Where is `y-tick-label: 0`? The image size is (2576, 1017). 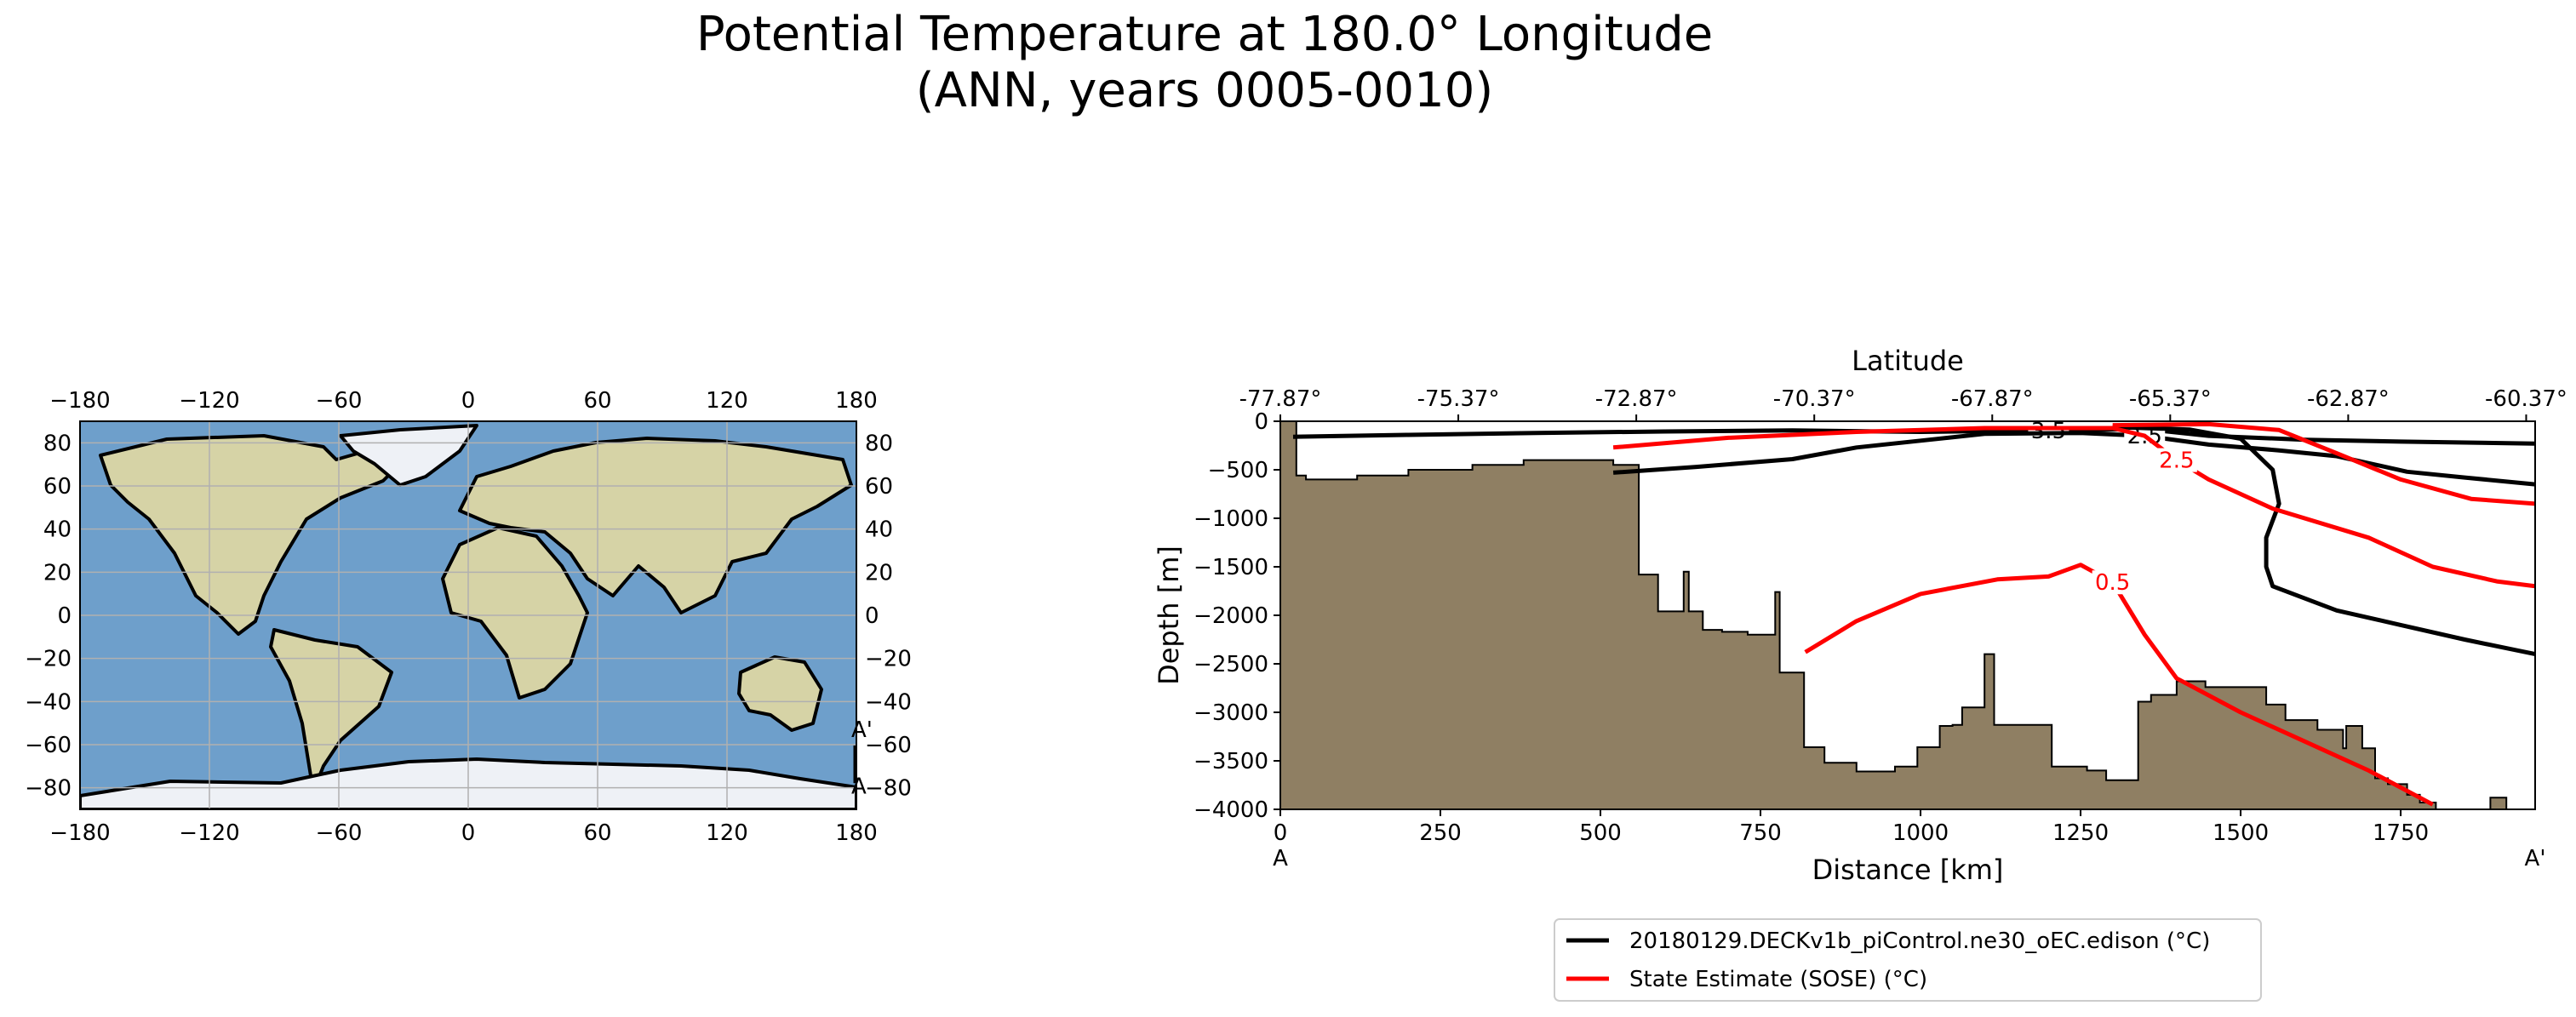 y-tick-label: 0 is located at coordinates (1261, 422).